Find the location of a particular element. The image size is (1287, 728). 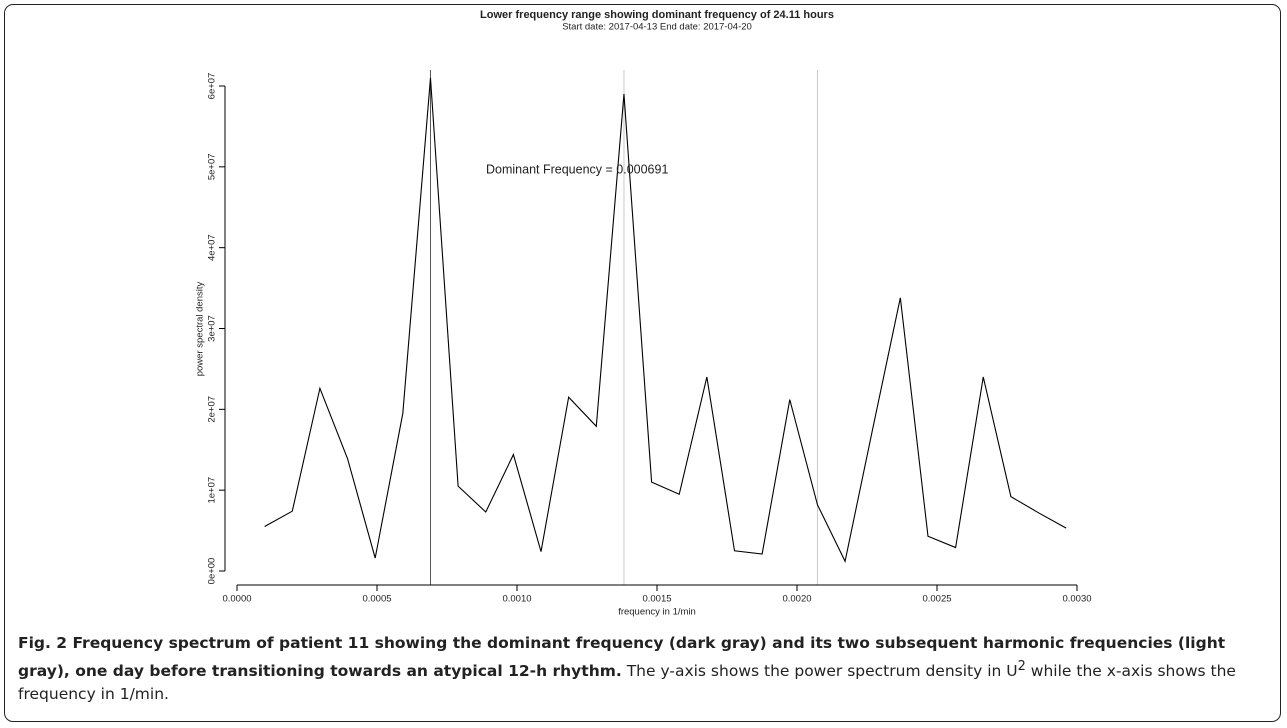

y-tick-label: 4e+07 is located at coordinates (212, 247).